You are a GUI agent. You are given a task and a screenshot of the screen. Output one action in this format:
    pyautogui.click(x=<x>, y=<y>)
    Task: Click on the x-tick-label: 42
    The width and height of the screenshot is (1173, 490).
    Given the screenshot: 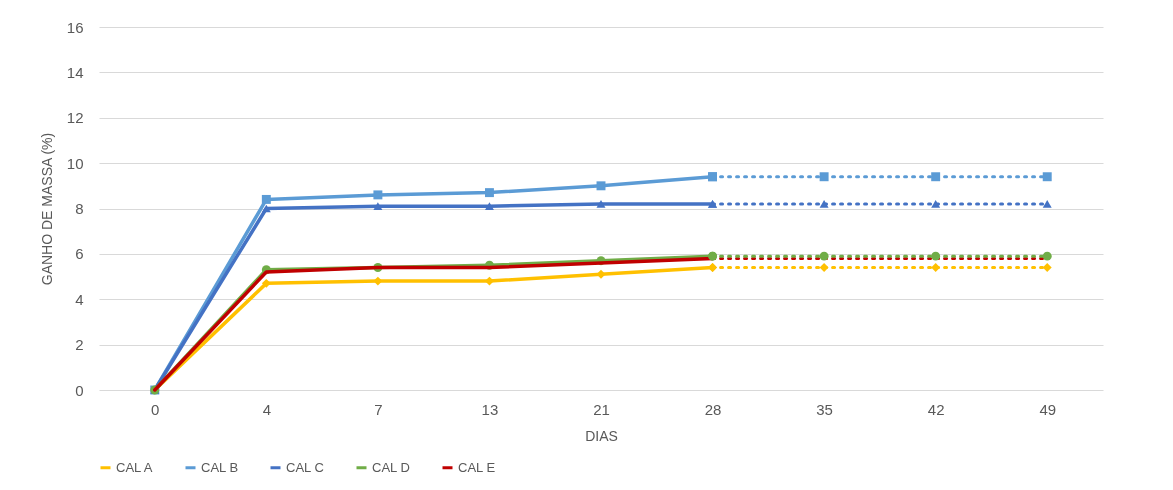 What is the action you would take?
    pyautogui.click(x=936, y=409)
    